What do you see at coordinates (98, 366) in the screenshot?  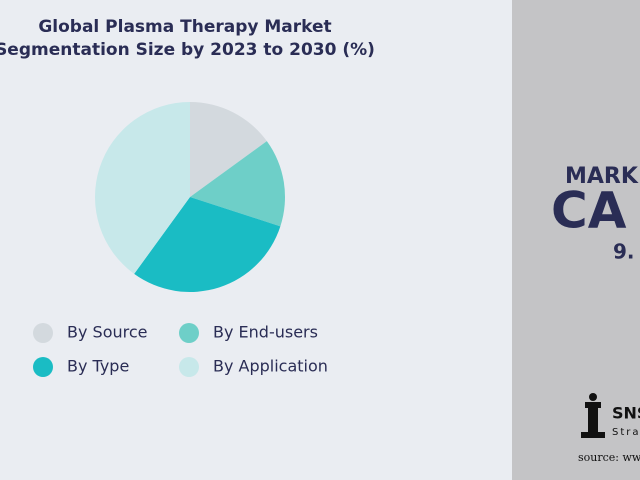 I see `legend-label: By Type` at bounding box center [98, 366].